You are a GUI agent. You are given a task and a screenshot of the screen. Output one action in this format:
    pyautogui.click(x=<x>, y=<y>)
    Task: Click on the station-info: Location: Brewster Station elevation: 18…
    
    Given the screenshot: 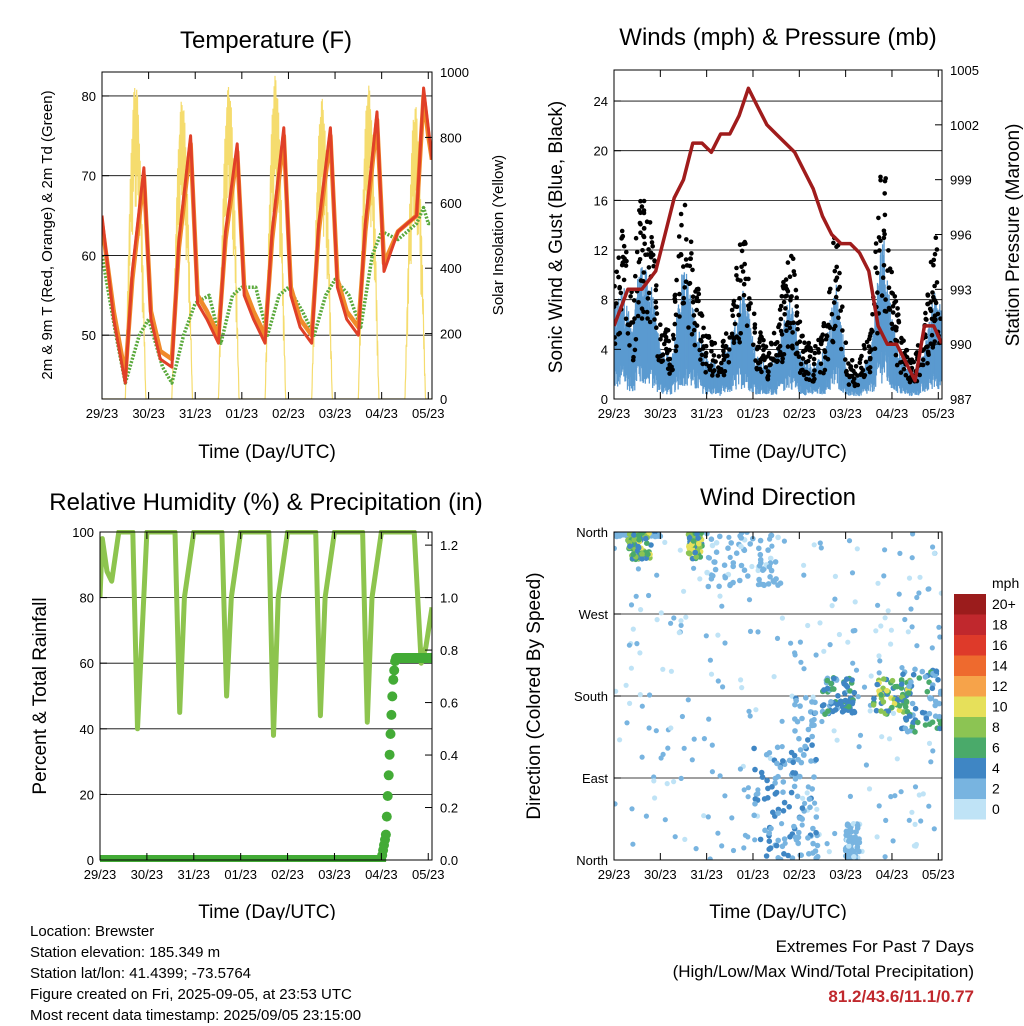 What is the action you would take?
    pyautogui.click(x=195, y=973)
    